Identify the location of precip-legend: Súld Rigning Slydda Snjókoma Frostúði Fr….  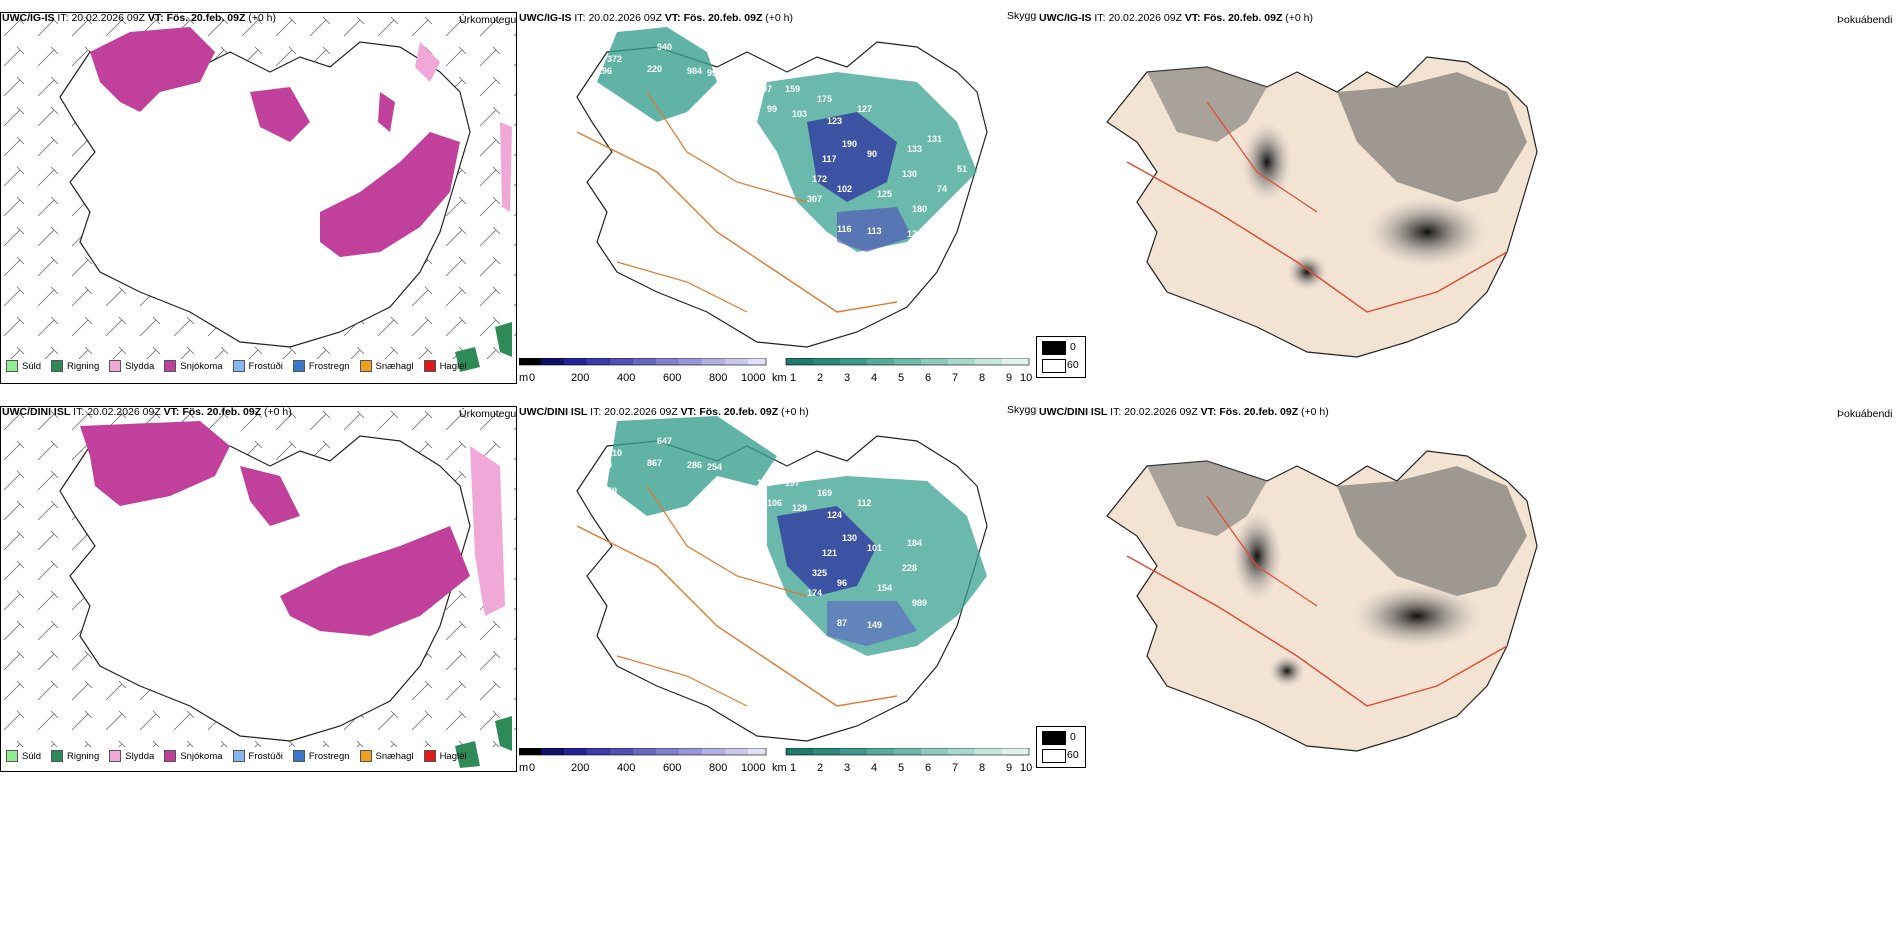
(236, 366).